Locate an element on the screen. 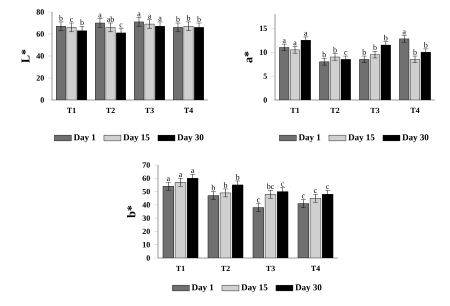 Image resolution: width=450 pixels, height=306 pixels. y-axis-title: b* is located at coordinates (131, 212).